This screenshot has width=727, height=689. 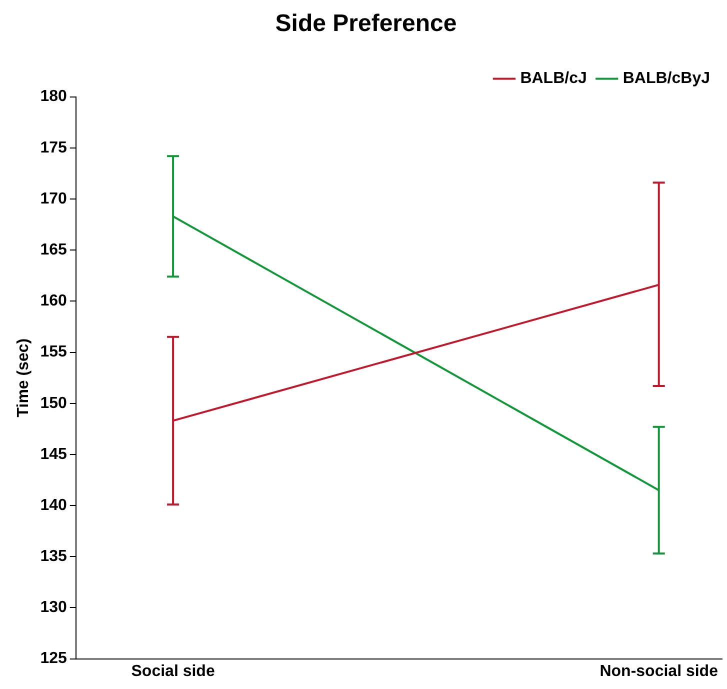 I want to click on y-tick-label: 150, so click(x=53, y=403).